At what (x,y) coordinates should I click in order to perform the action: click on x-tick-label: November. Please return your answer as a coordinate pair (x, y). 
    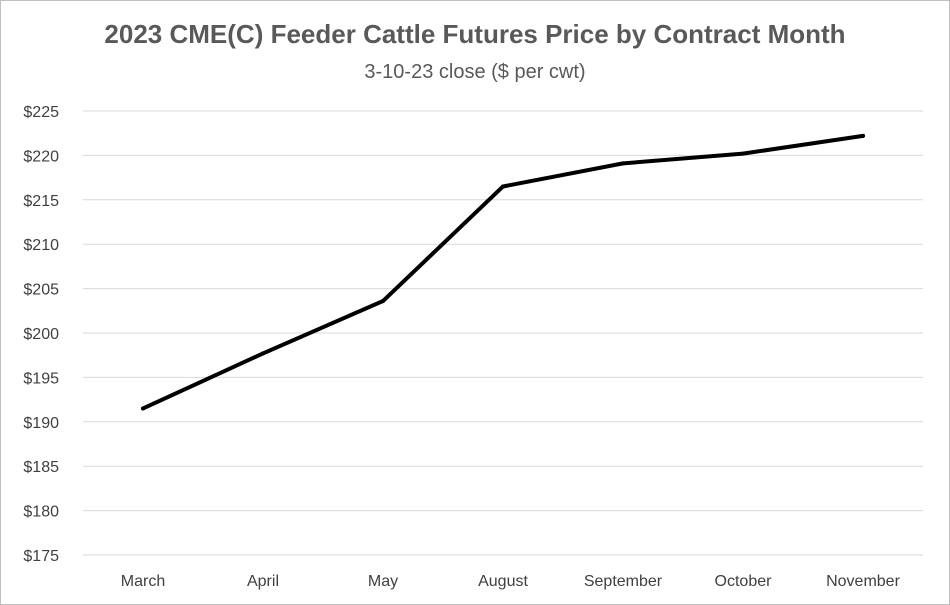
    Looking at the image, I should click on (863, 581).